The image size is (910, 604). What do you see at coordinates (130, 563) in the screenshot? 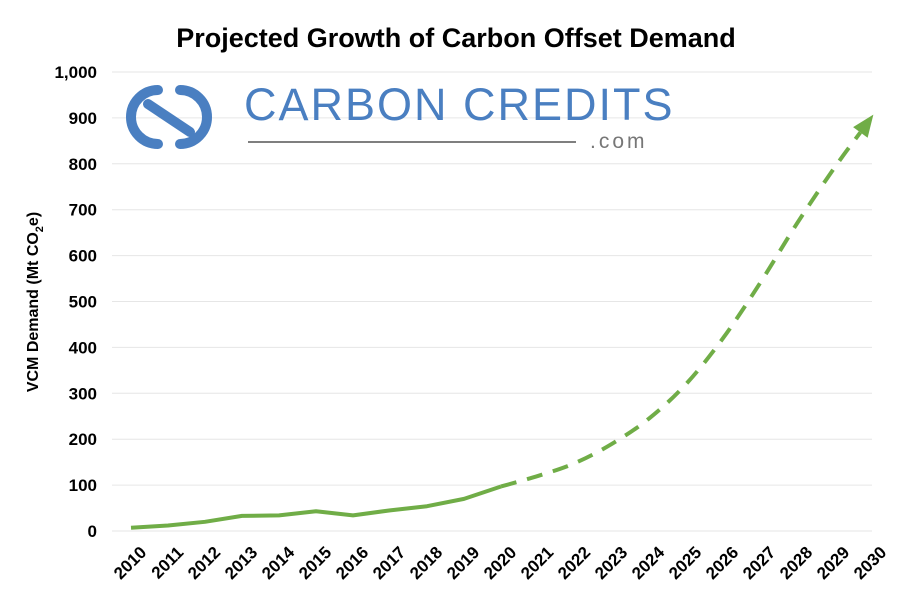
I see `x-tick-label: 2010` at bounding box center [130, 563].